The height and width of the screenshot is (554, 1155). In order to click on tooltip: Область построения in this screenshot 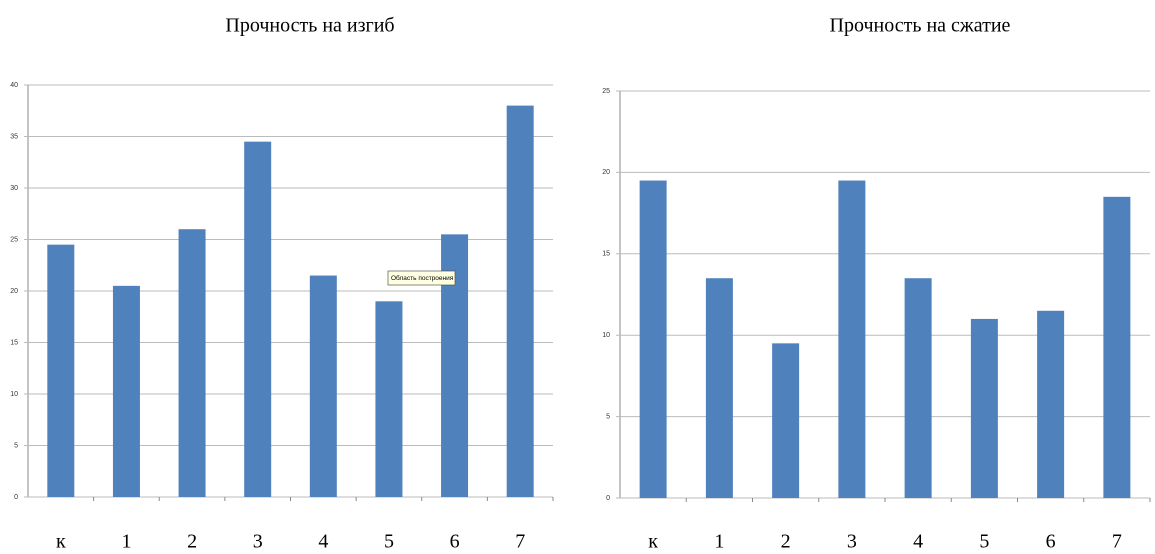, I will do `click(421, 278)`.